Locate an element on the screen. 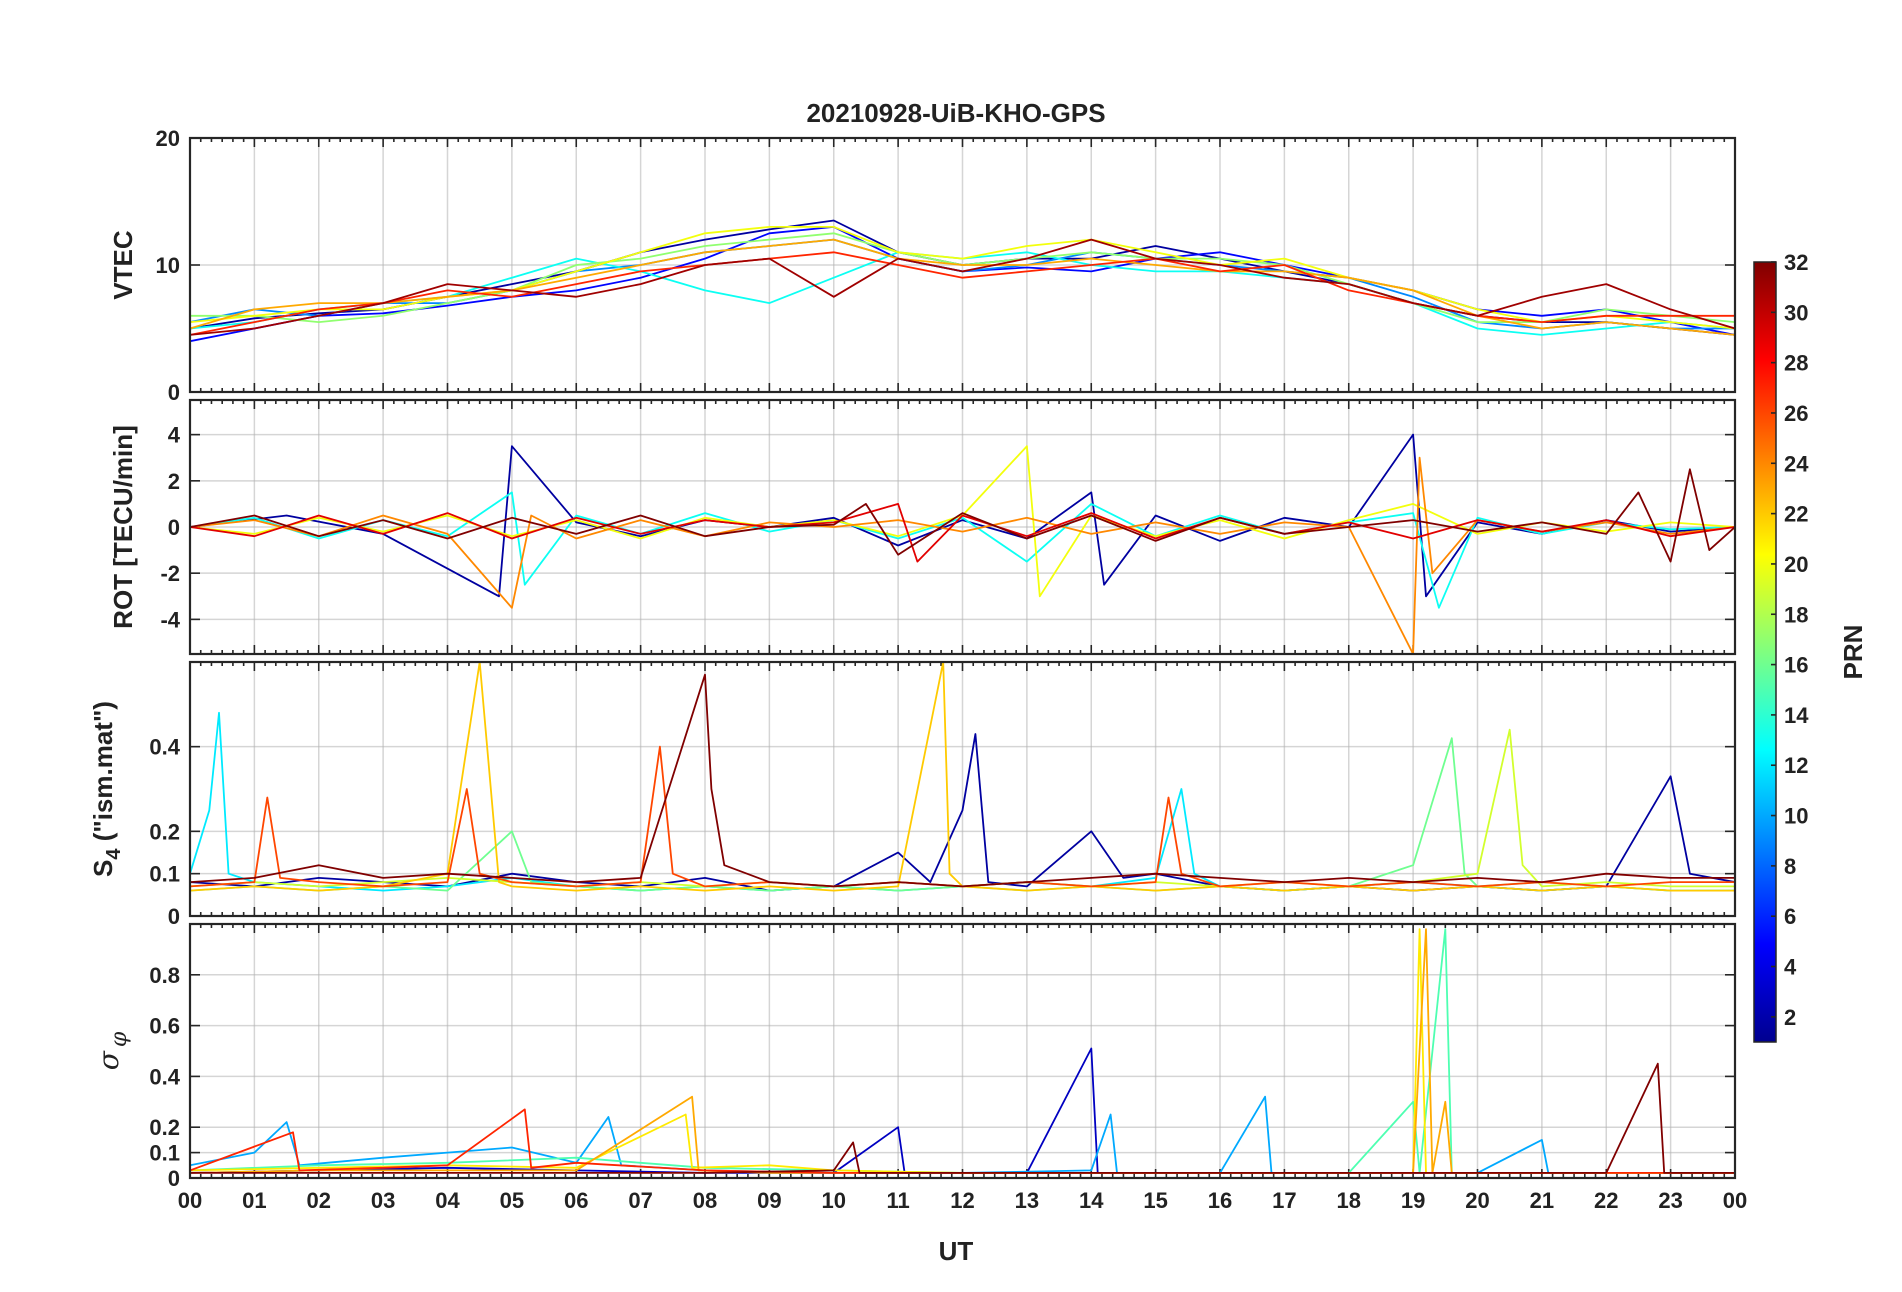 This screenshot has width=1902, height=1292. colorbar-tick-label: 8 is located at coordinates (1790, 866).